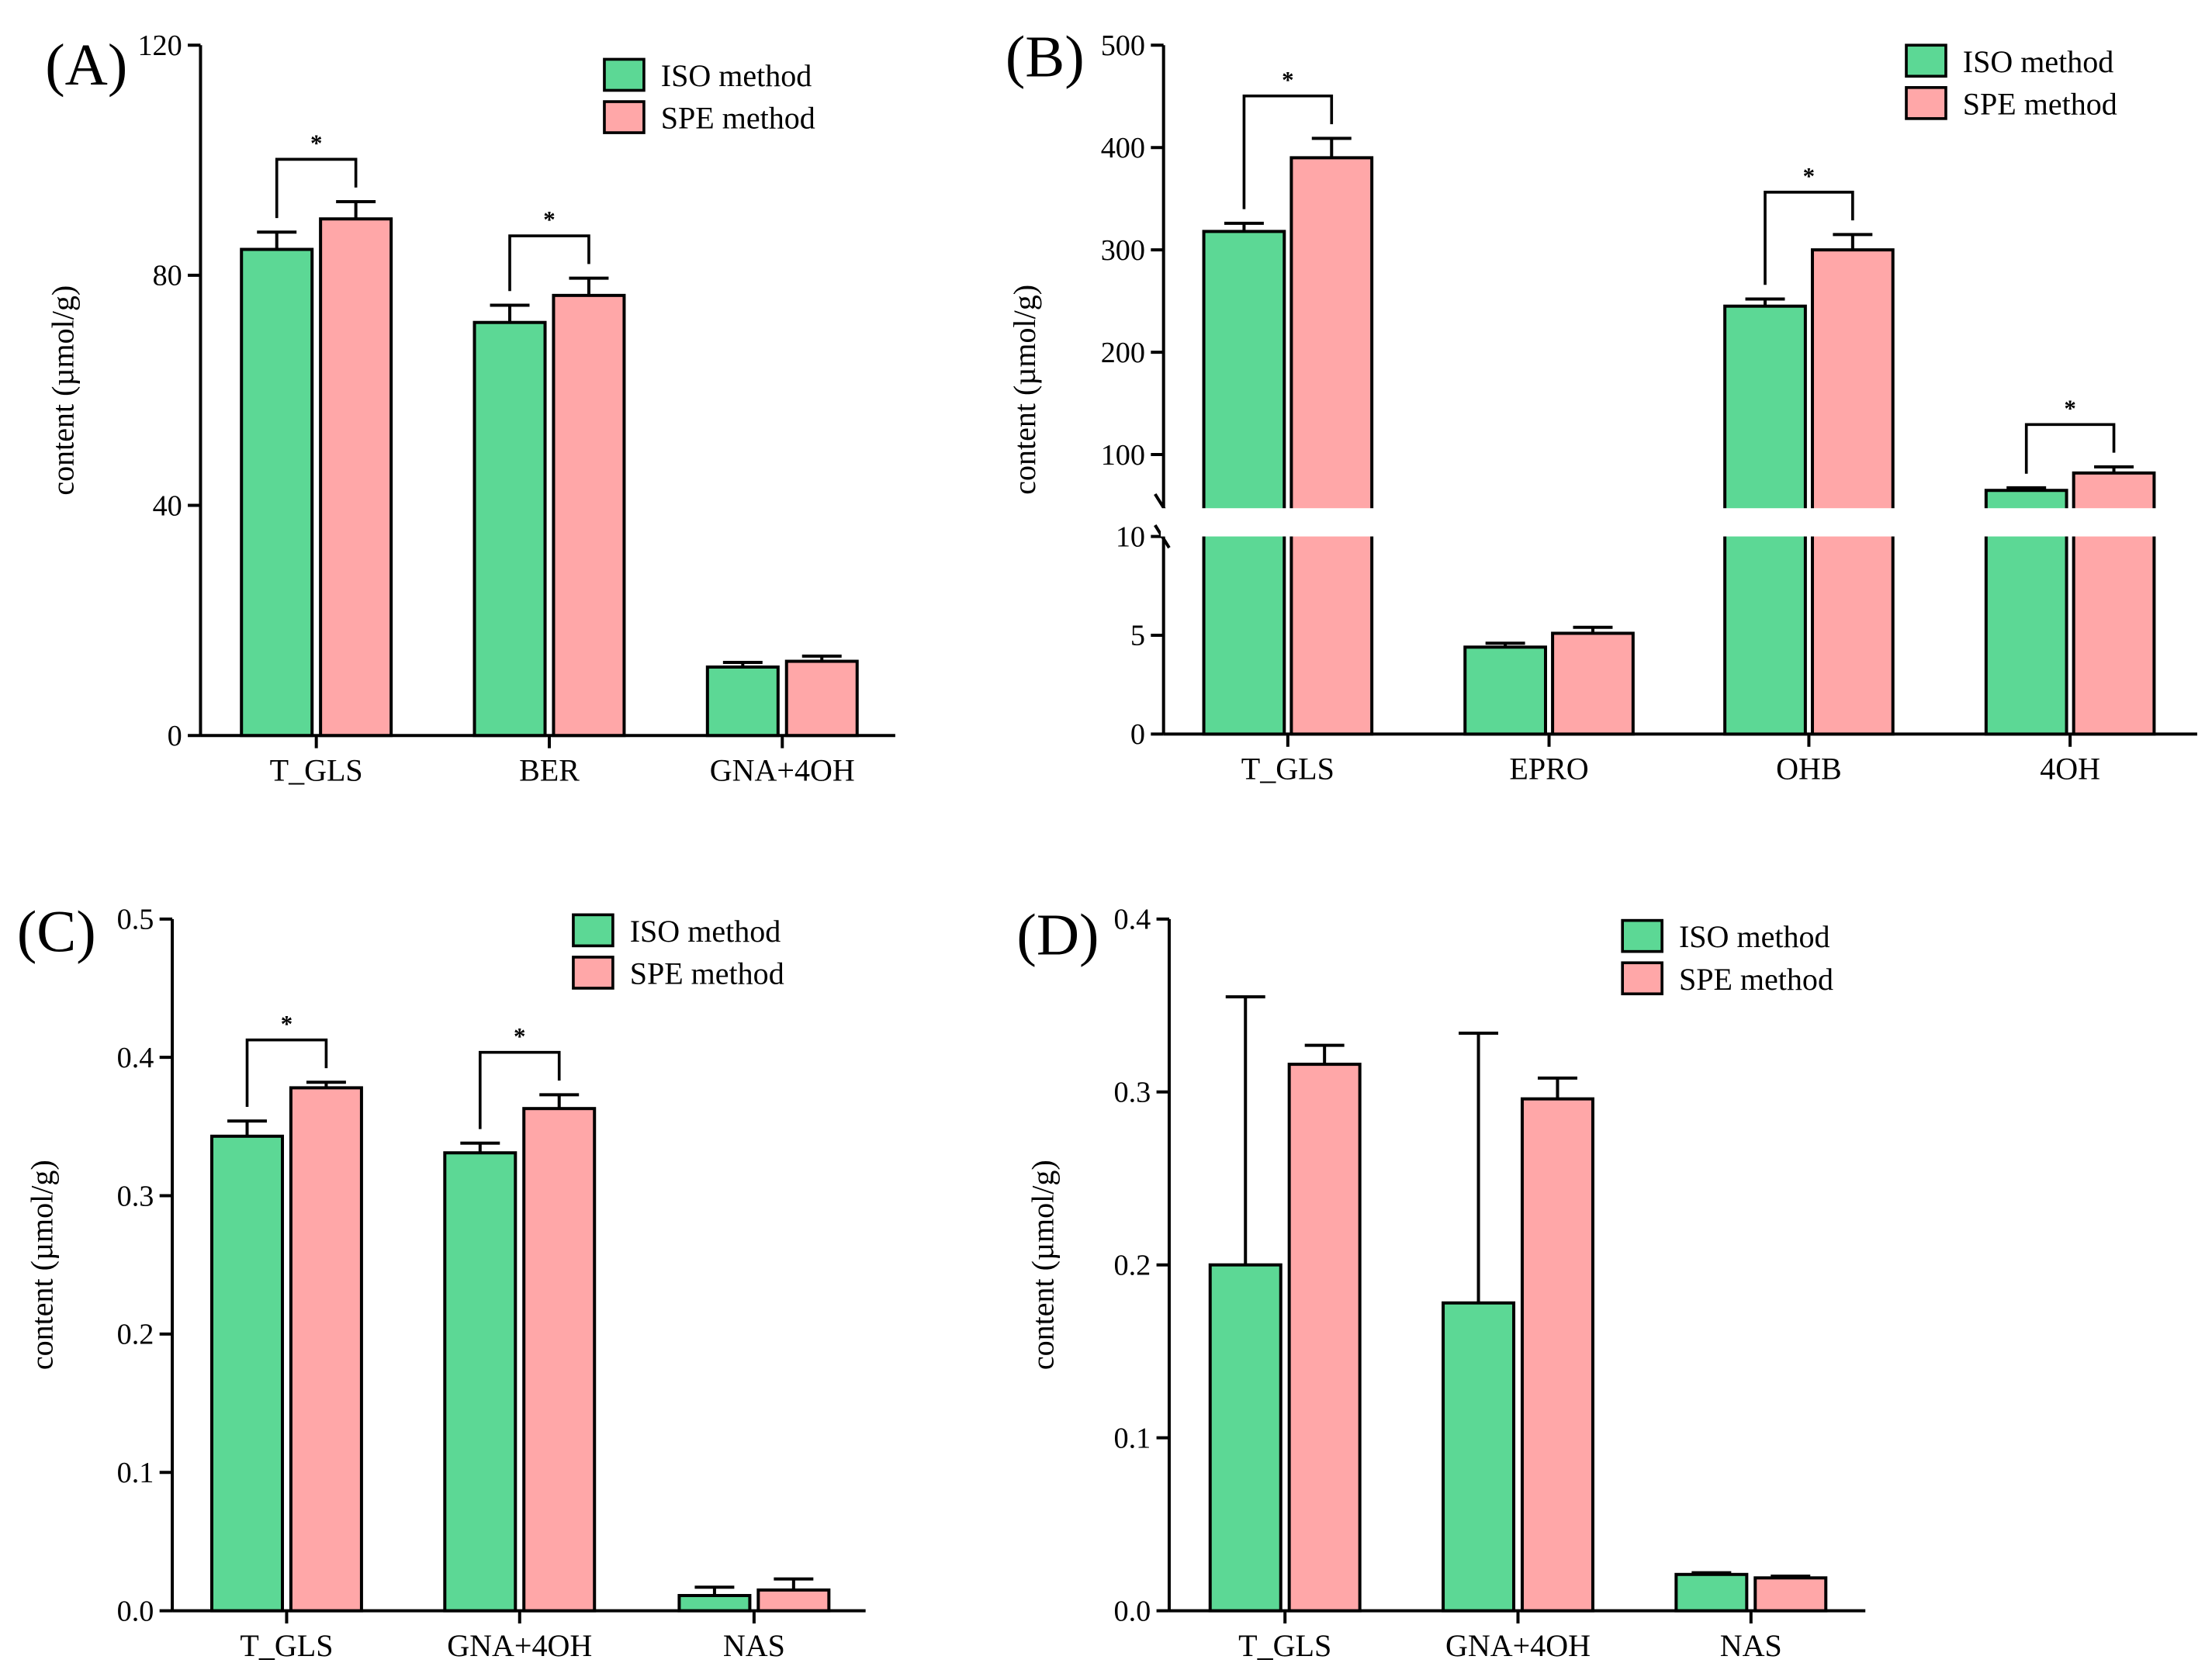  Describe the element at coordinates (1682, 522) in the screenshot. I see `axis-break-gap` at that location.